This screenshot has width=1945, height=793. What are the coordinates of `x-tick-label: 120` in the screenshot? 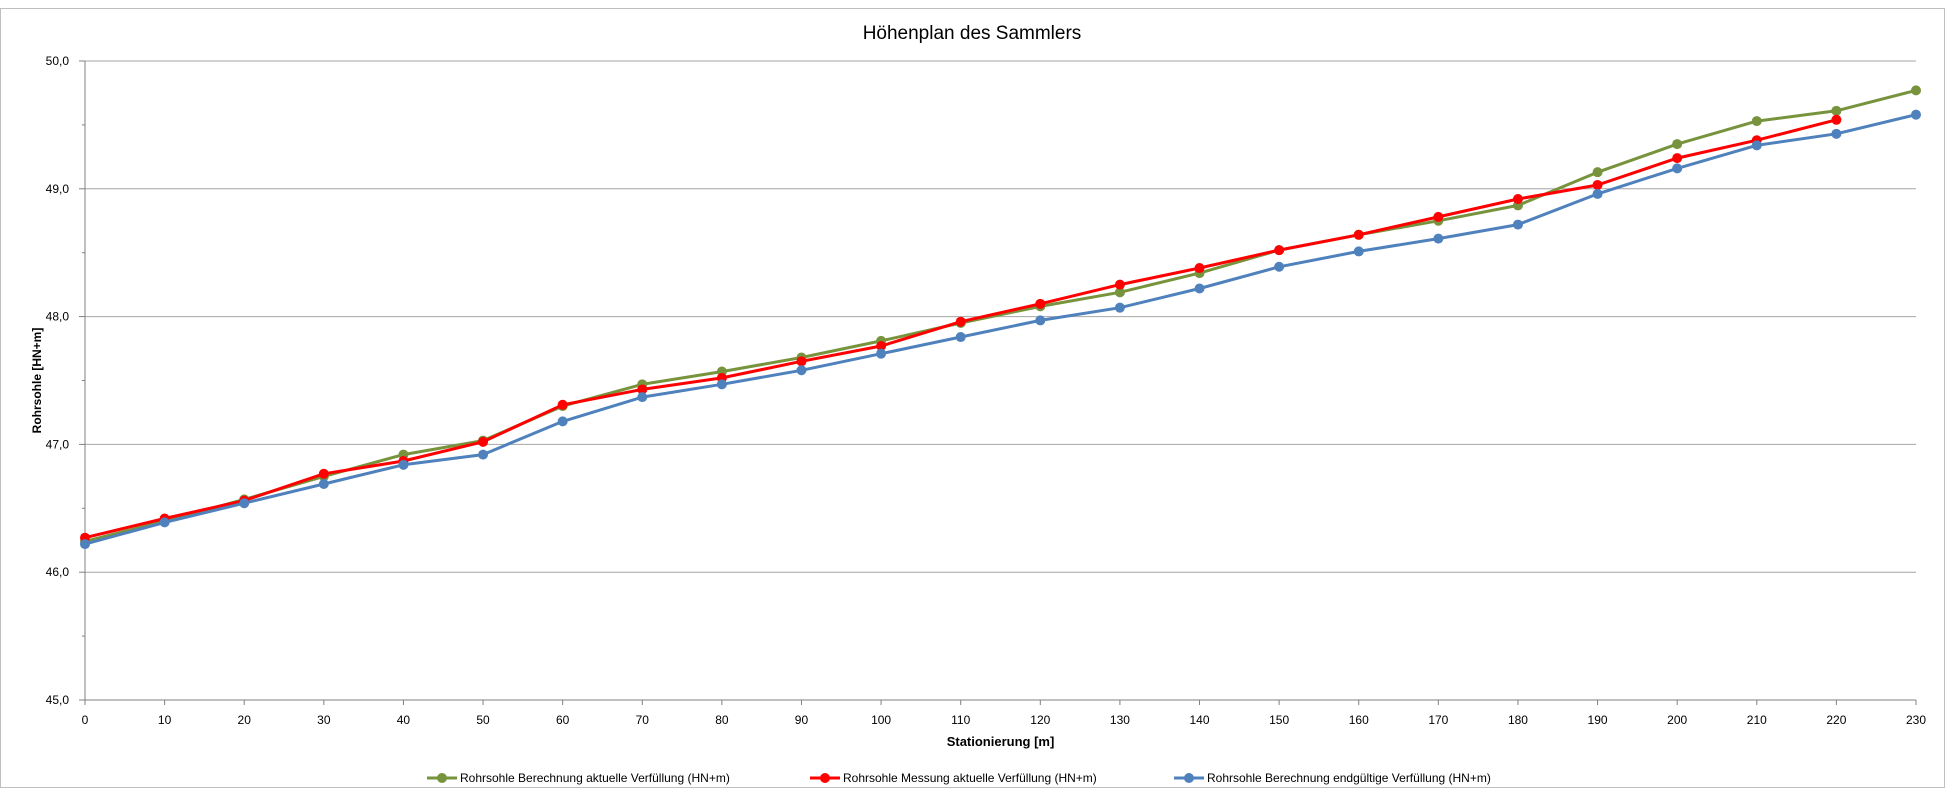 It's located at (1040, 720).